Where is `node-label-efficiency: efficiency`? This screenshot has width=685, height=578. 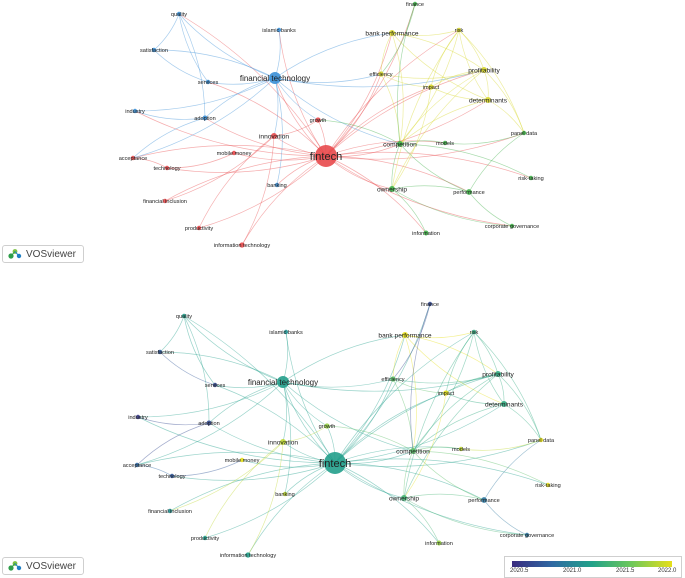
node-label-efficiency: efficiency is located at coordinates (392, 380).